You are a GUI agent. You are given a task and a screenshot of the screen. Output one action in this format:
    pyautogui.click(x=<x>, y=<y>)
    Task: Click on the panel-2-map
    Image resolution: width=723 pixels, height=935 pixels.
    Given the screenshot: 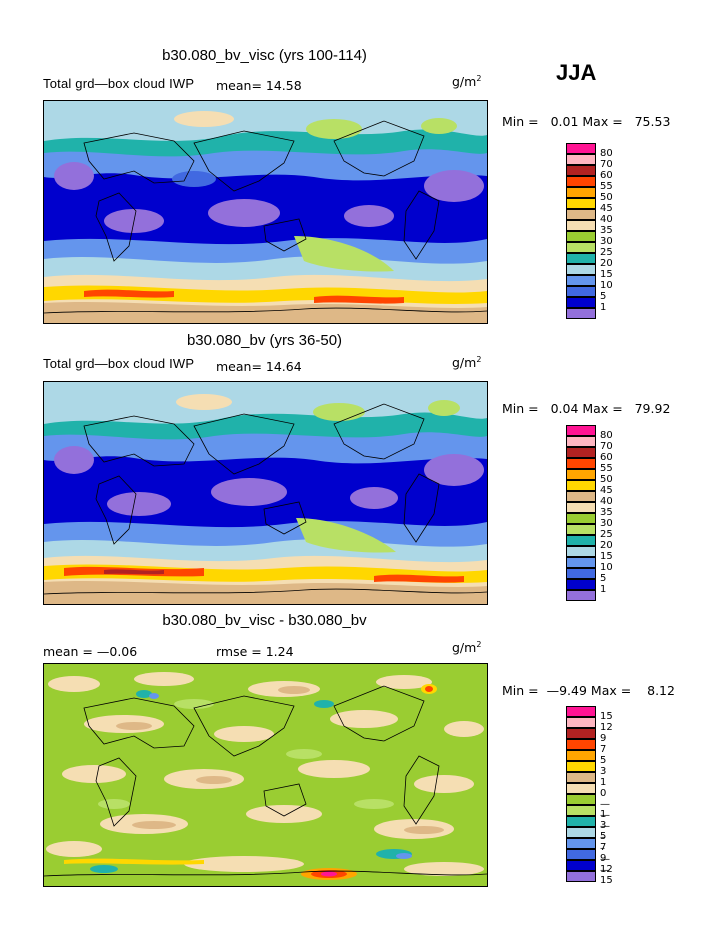 What is the action you would take?
    pyautogui.click(x=265, y=493)
    